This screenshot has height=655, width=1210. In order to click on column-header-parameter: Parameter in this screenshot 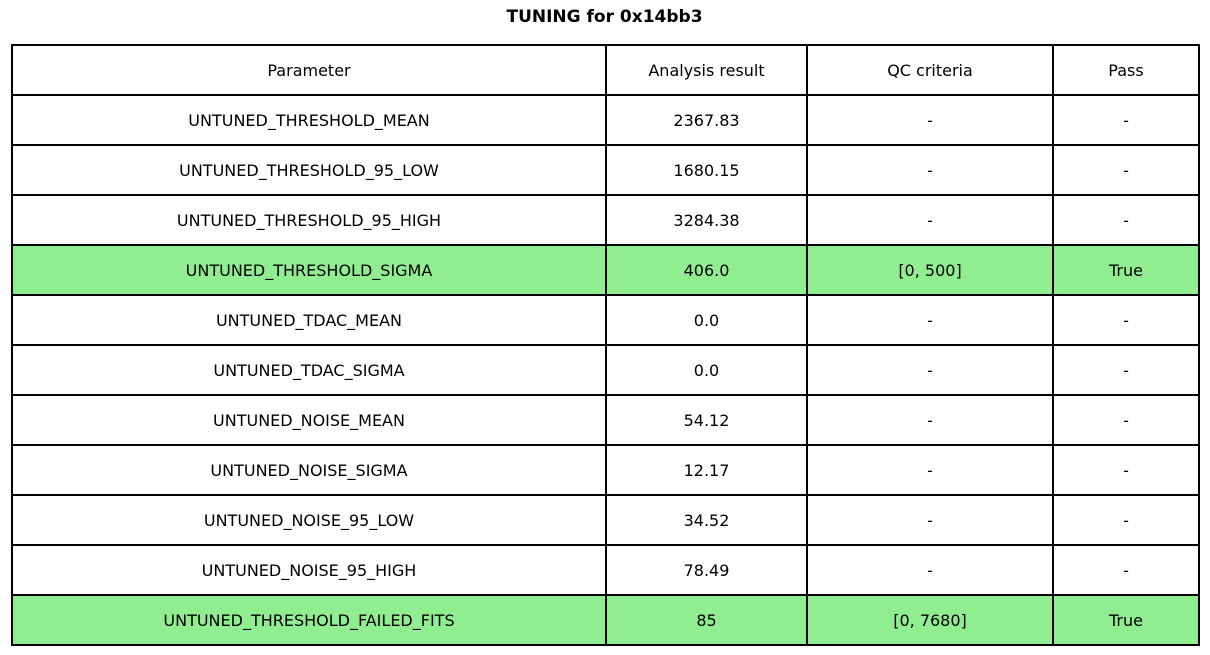, I will do `click(309, 70)`.